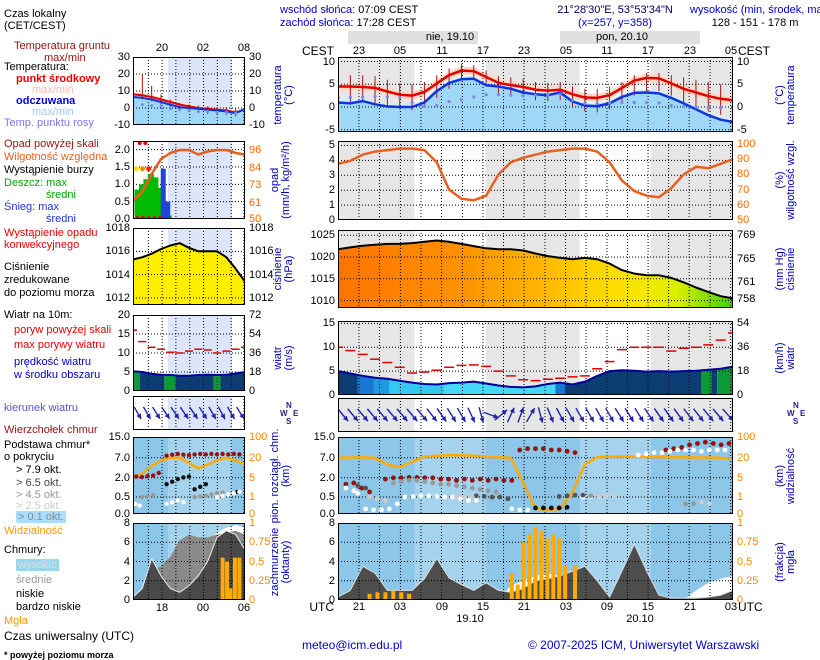 This screenshot has width=820, height=660. Describe the element at coordinates (261, 274) in the screenshot. I see `mini-press-rtick: 1014` at that location.